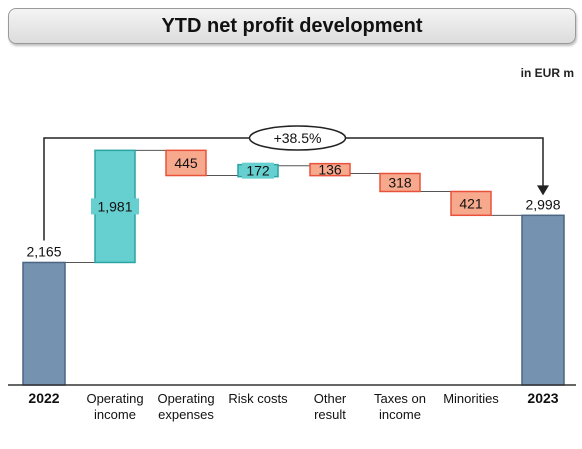 This screenshot has height=449, width=582. I want to click on category-label-7: 2023, so click(542, 398).